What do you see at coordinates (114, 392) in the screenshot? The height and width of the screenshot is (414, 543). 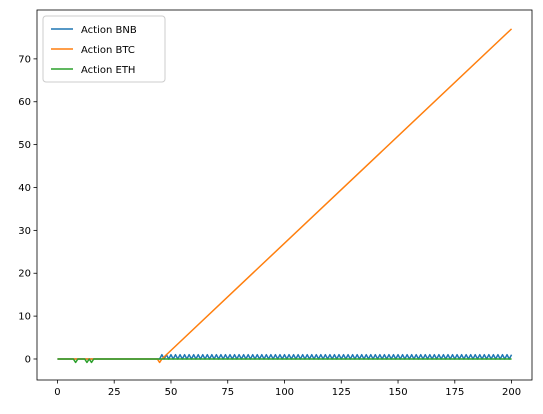 I see `x-tick-label: 25` at bounding box center [114, 392].